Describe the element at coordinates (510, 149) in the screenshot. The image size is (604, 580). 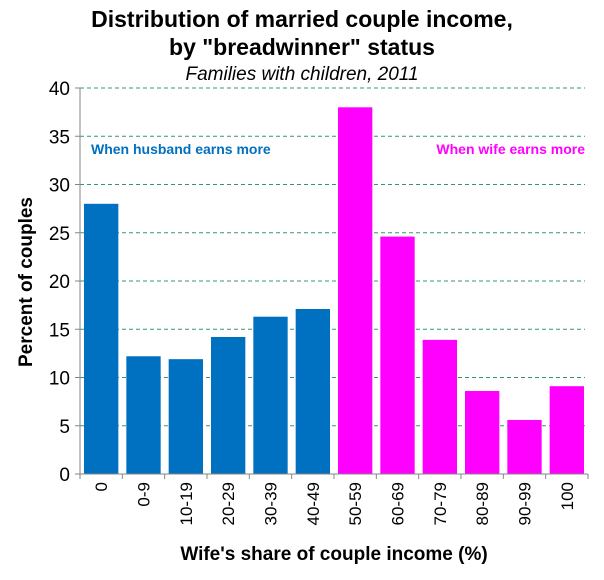
I see `annotation-wife: When wife earns more` at that location.